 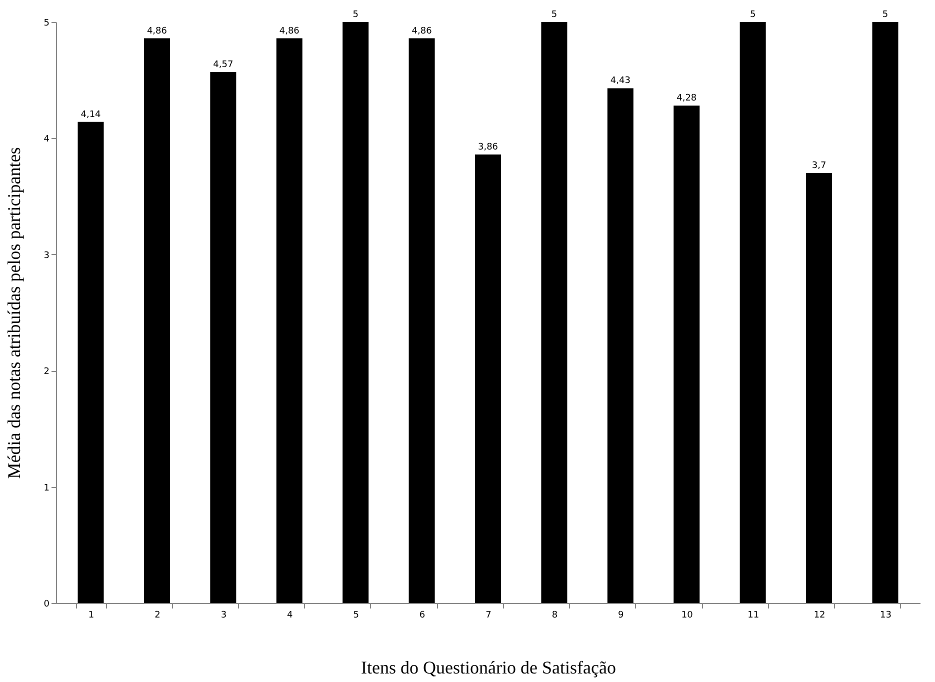 What do you see at coordinates (91, 615) in the screenshot?
I see `x-tick-label: 1` at bounding box center [91, 615].